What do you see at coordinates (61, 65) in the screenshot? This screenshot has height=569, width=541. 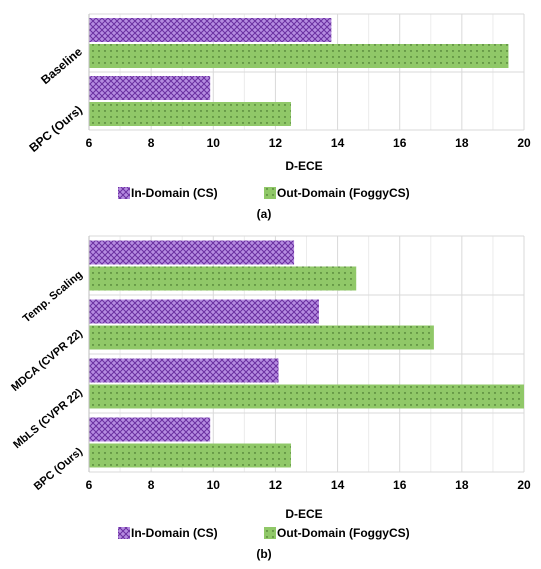 I see `category-label: Baseline` at bounding box center [61, 65].